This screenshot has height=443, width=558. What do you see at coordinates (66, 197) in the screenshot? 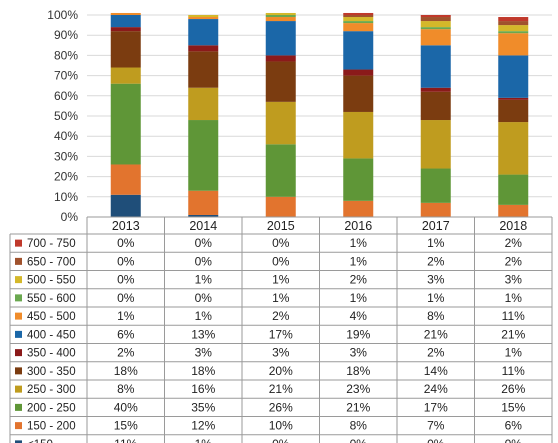
I see `y-tick-label: 10%` at bounding box center [66, 197].